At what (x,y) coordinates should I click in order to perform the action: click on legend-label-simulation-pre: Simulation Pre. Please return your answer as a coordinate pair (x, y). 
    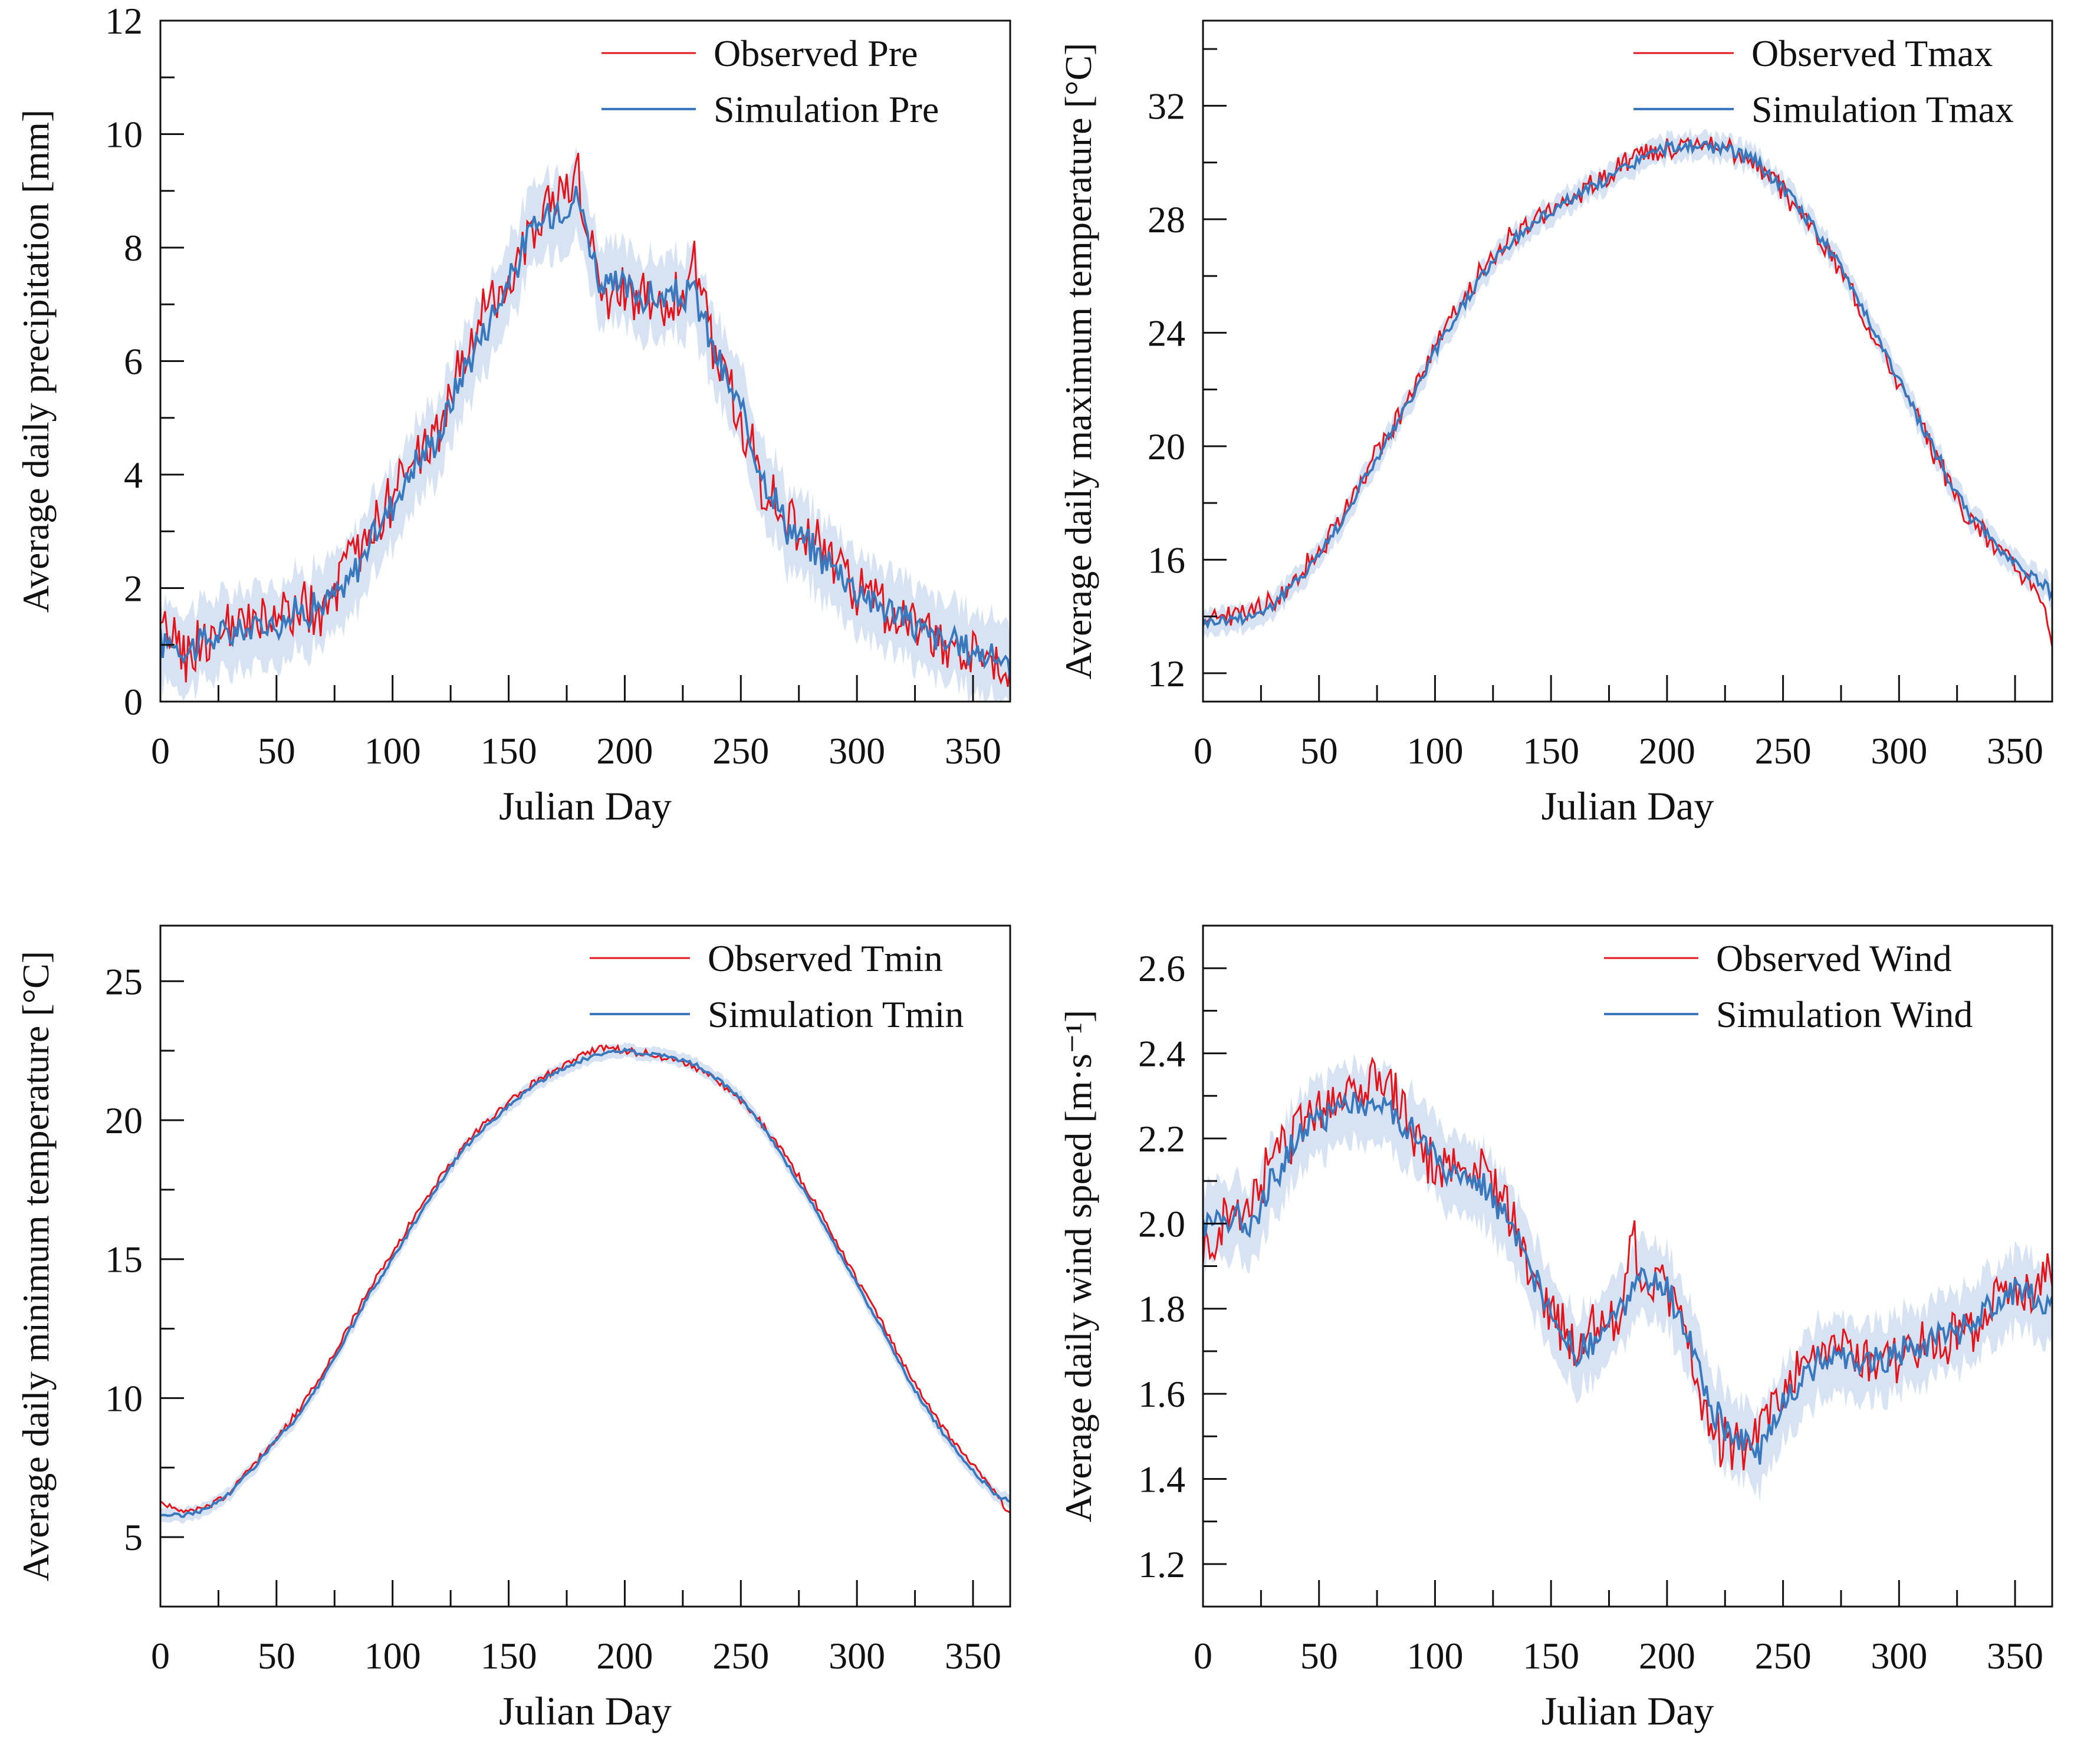
    Looking at the image, I should click on (826, 109).